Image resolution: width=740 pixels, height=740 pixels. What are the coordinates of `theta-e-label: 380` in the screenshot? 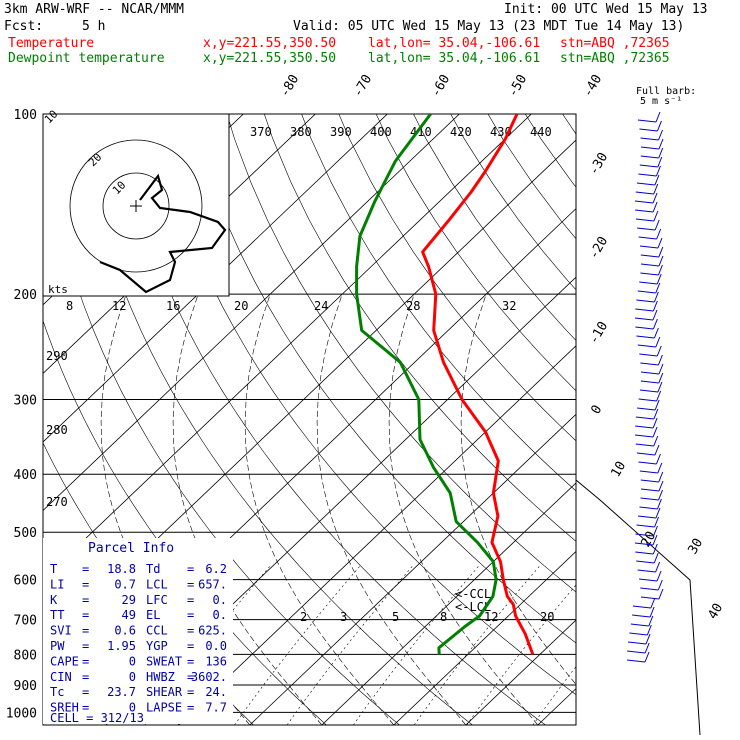 It's located at (301, 132).